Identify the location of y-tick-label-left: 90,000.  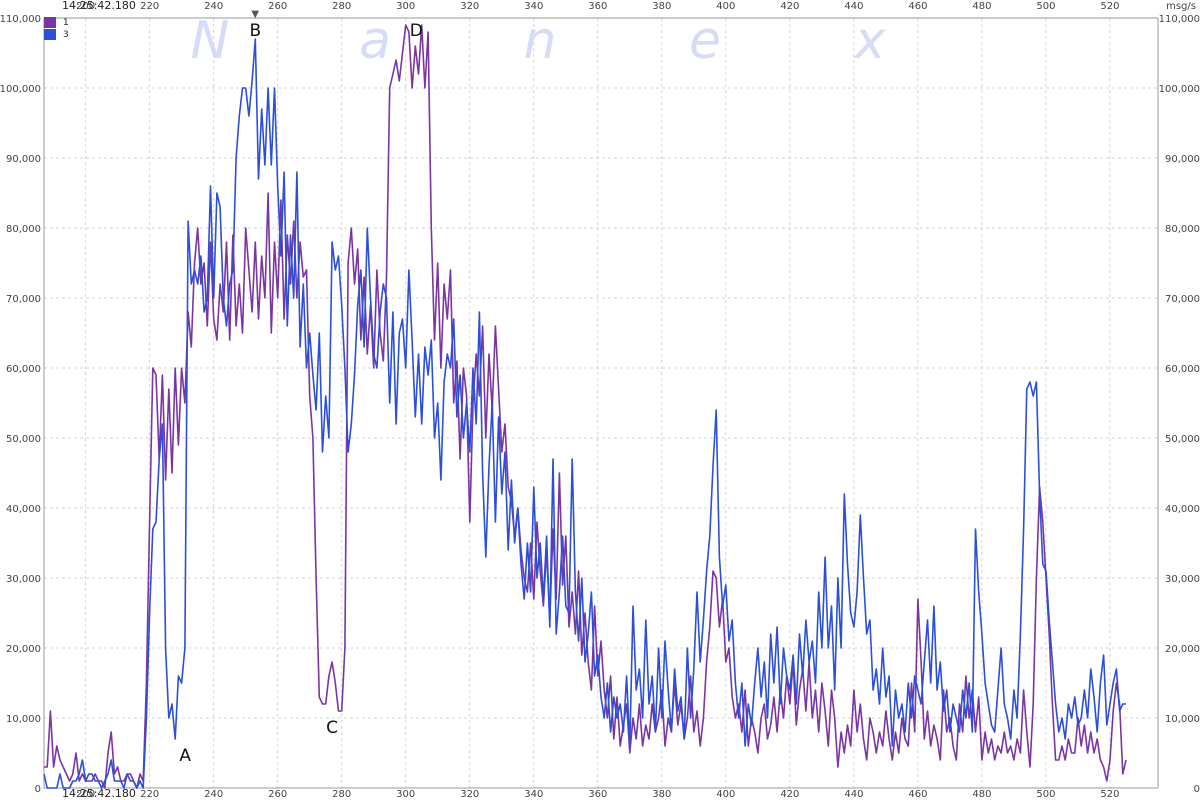
(23, 159).